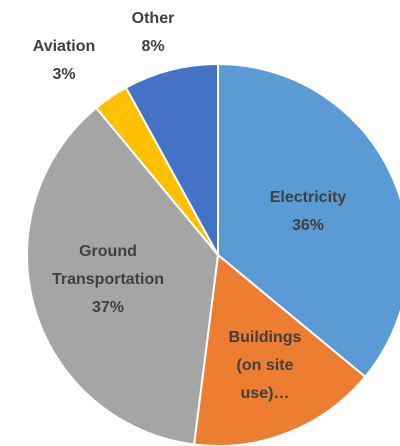 The width and height of the screenshot is (400, 446). I want to click on data-label: Ground Transportation 37%, so click(108, 280).